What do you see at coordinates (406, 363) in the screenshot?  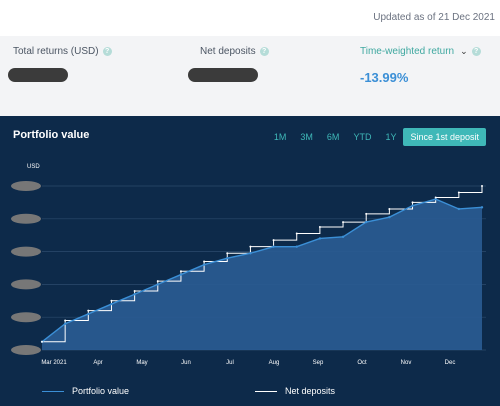 I see `x-tick-label: Nov` at bounding box center [406, 363].